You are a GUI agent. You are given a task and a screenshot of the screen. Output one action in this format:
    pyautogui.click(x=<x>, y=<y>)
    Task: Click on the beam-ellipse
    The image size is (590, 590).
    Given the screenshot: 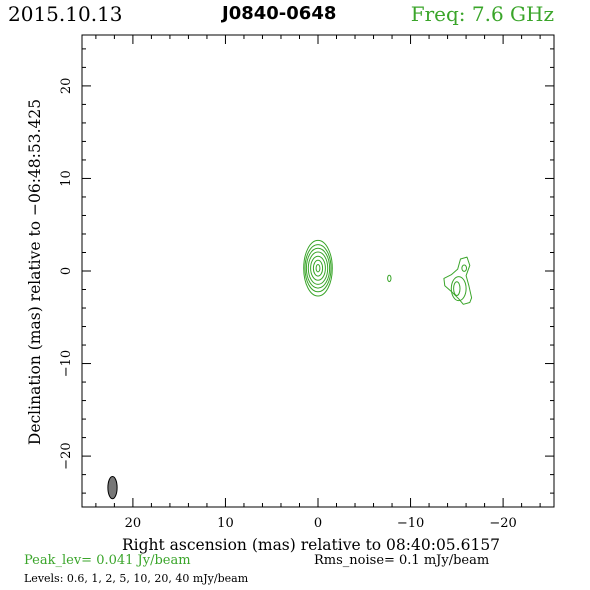 What is the action you would take?
    pyautogui.click(x=112, y=488)
    